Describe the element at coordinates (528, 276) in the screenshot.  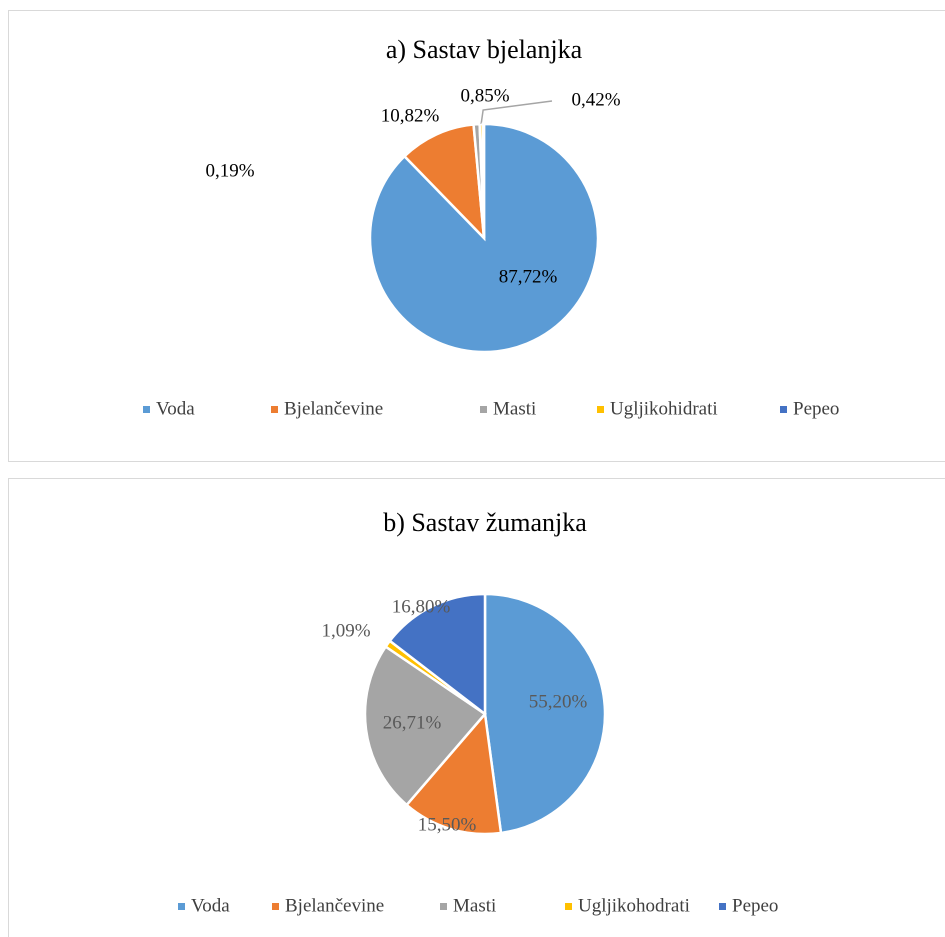
I see `data-label: 87,72%` at that location.